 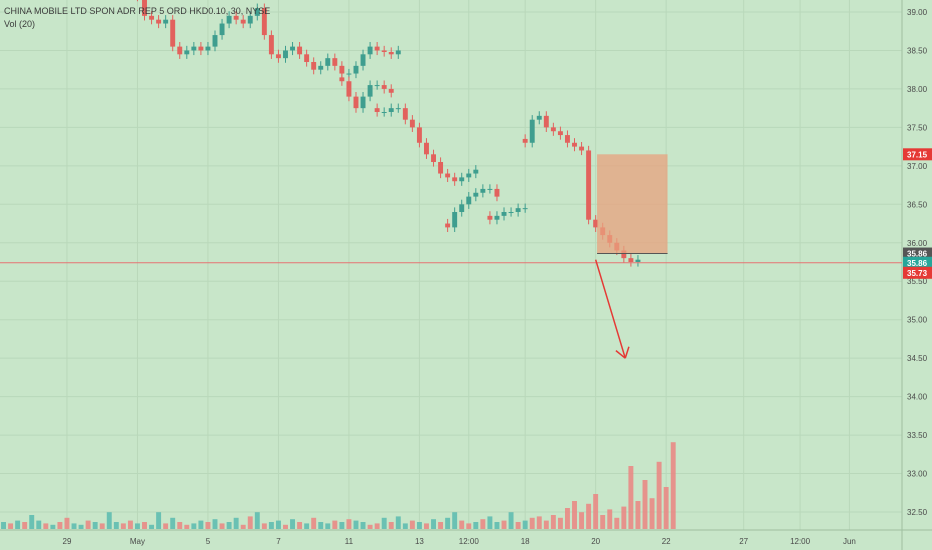 I want to click on price-tag-label: 37.15, so click(x=917, y=154).